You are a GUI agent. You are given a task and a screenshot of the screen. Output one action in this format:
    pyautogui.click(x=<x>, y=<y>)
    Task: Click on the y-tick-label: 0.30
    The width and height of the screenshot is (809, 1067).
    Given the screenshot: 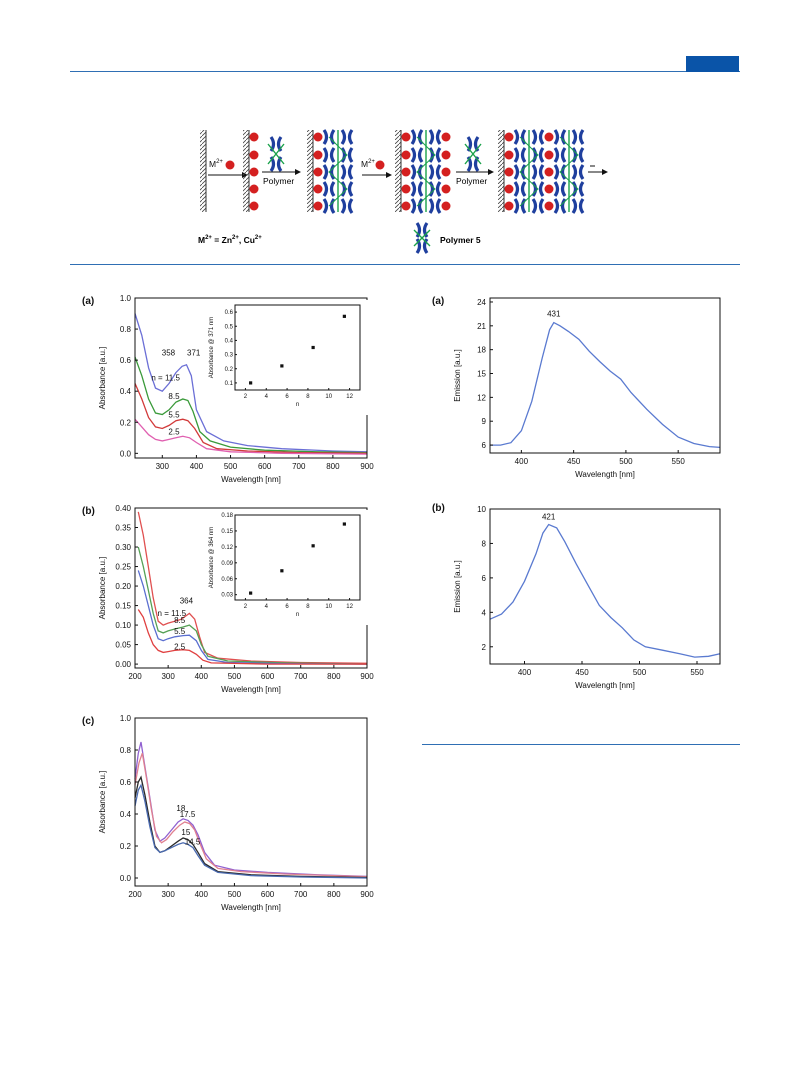 What is the action you would take?
    pyautogui.click(x=123, y=547)
    